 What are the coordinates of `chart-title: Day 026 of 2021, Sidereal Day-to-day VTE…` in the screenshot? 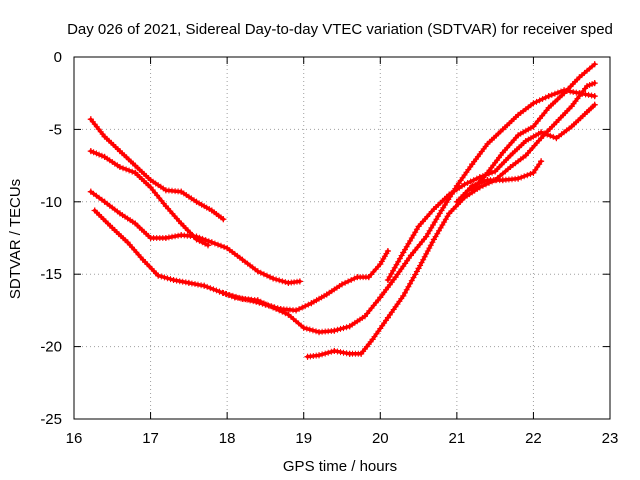 It's located at (340, 29).